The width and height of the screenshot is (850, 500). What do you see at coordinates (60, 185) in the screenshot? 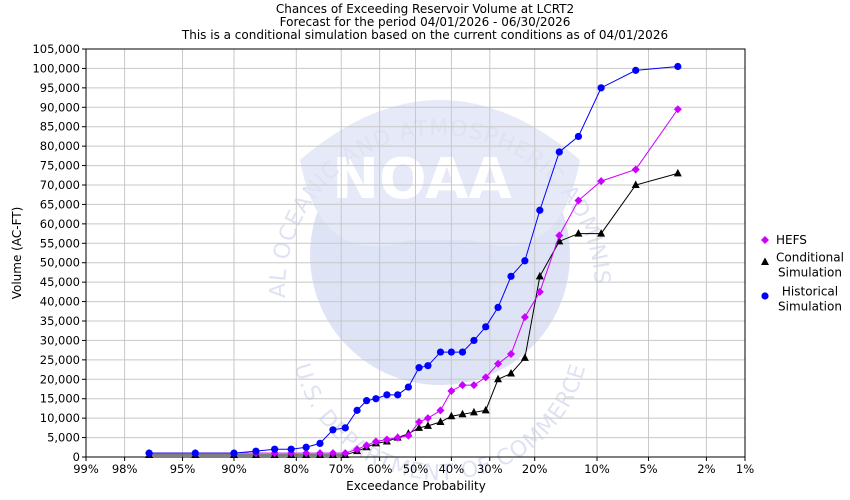
I see `y-tick-label: 70,000` at bounding box center [60, 185].